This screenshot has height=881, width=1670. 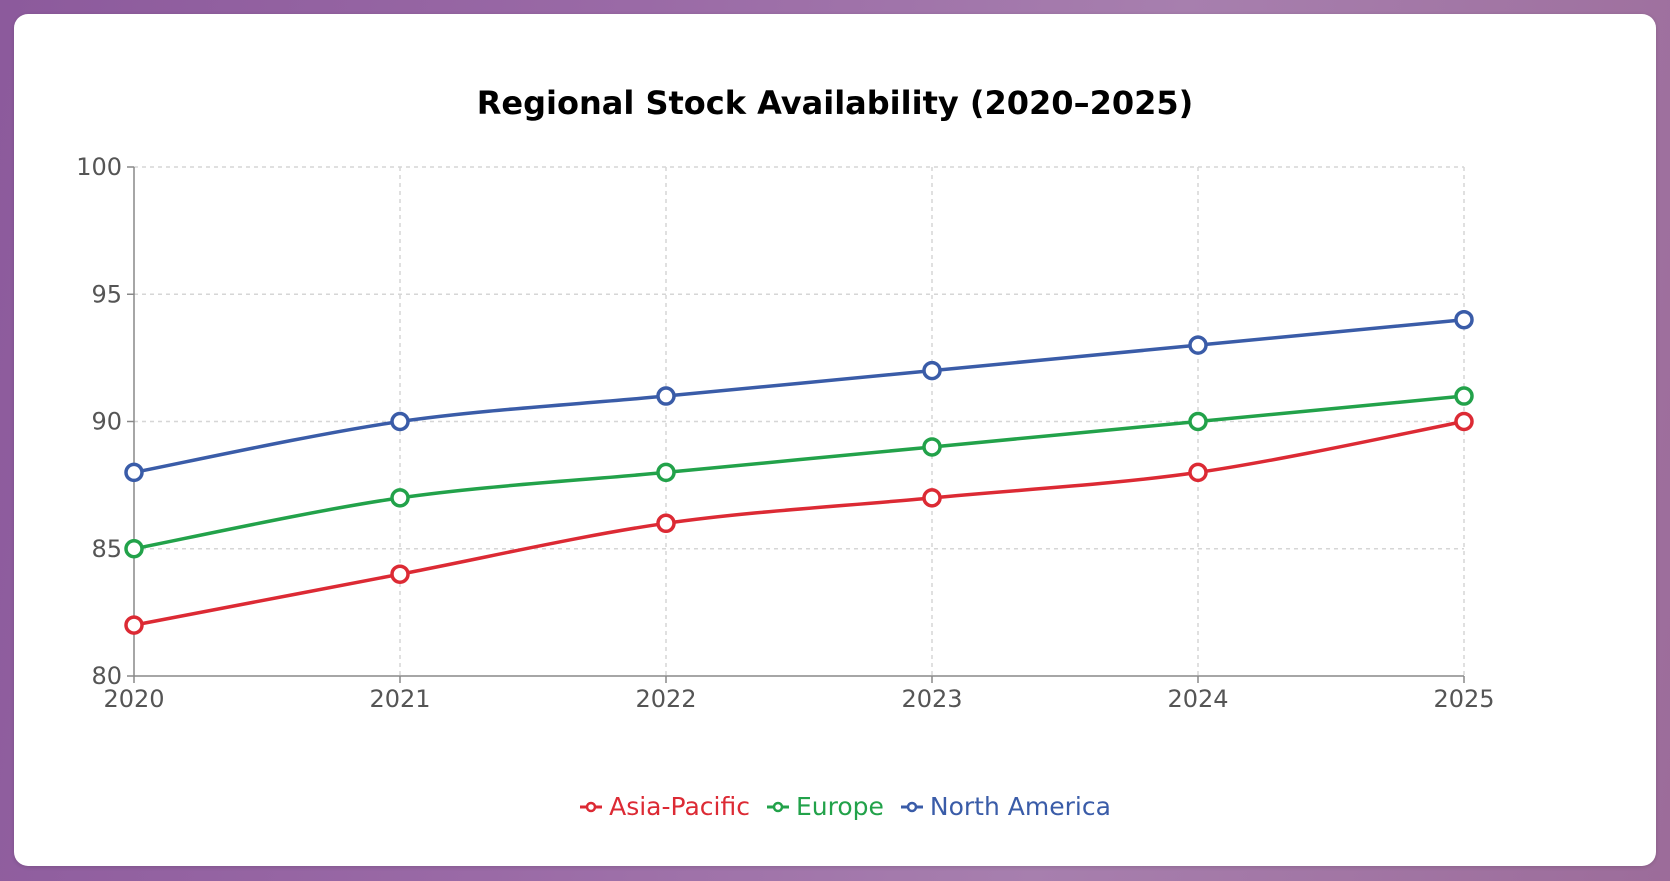 I want to click on x-tick-label: 2023, so click(x=931, y=699).